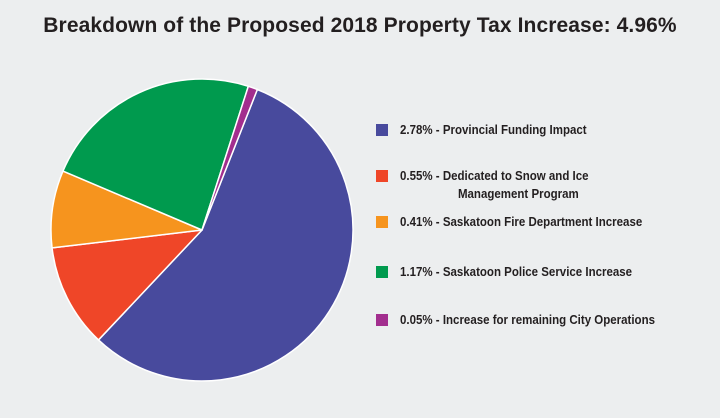 This screenshot has width=720, height=418. I want to click on pie-slice-snow-ice, so click(127, 285).